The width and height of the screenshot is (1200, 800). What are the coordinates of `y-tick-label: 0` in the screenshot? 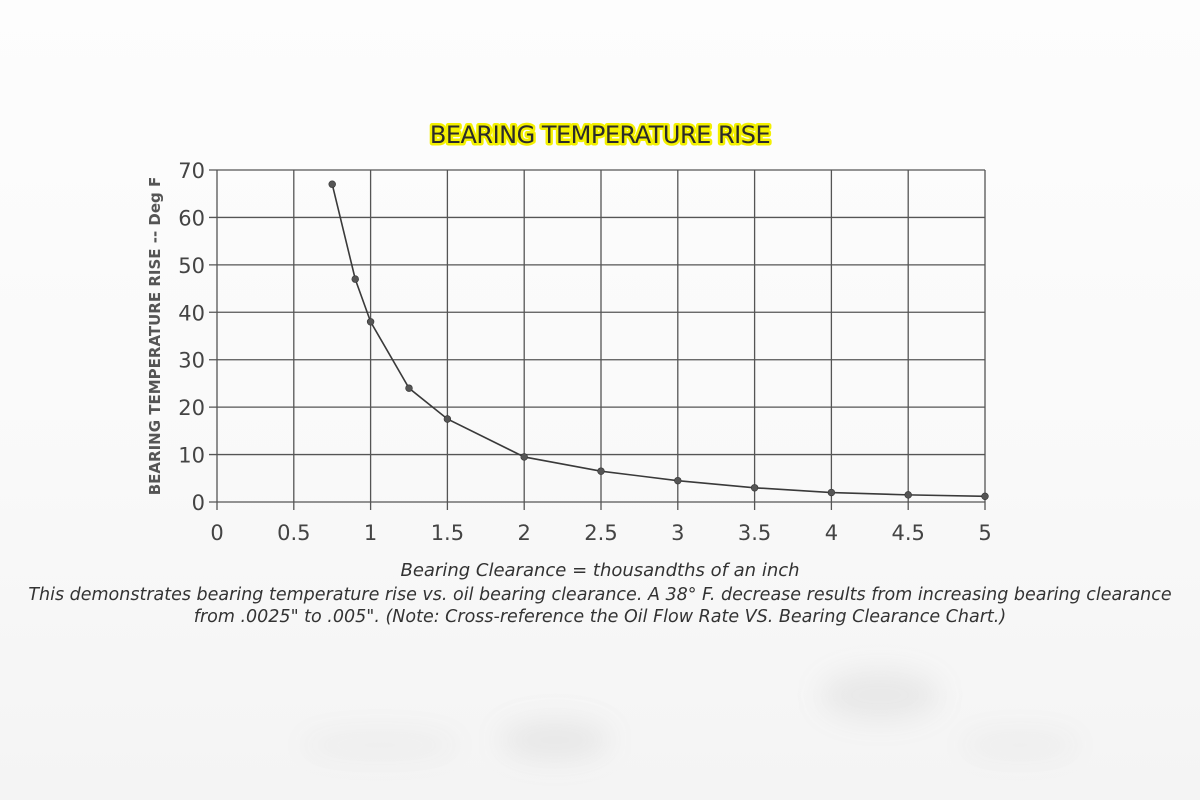 It's located at (198, 503).